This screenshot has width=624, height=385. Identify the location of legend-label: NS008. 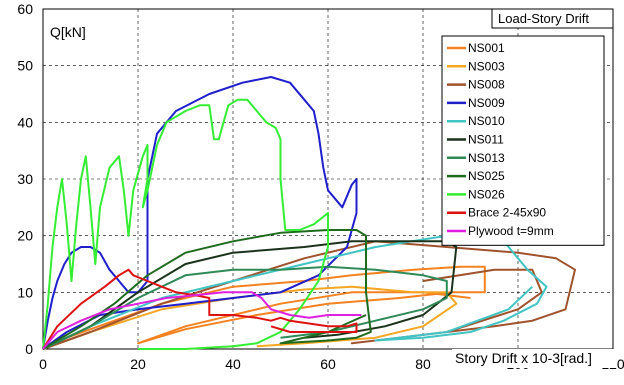
(486, 85).